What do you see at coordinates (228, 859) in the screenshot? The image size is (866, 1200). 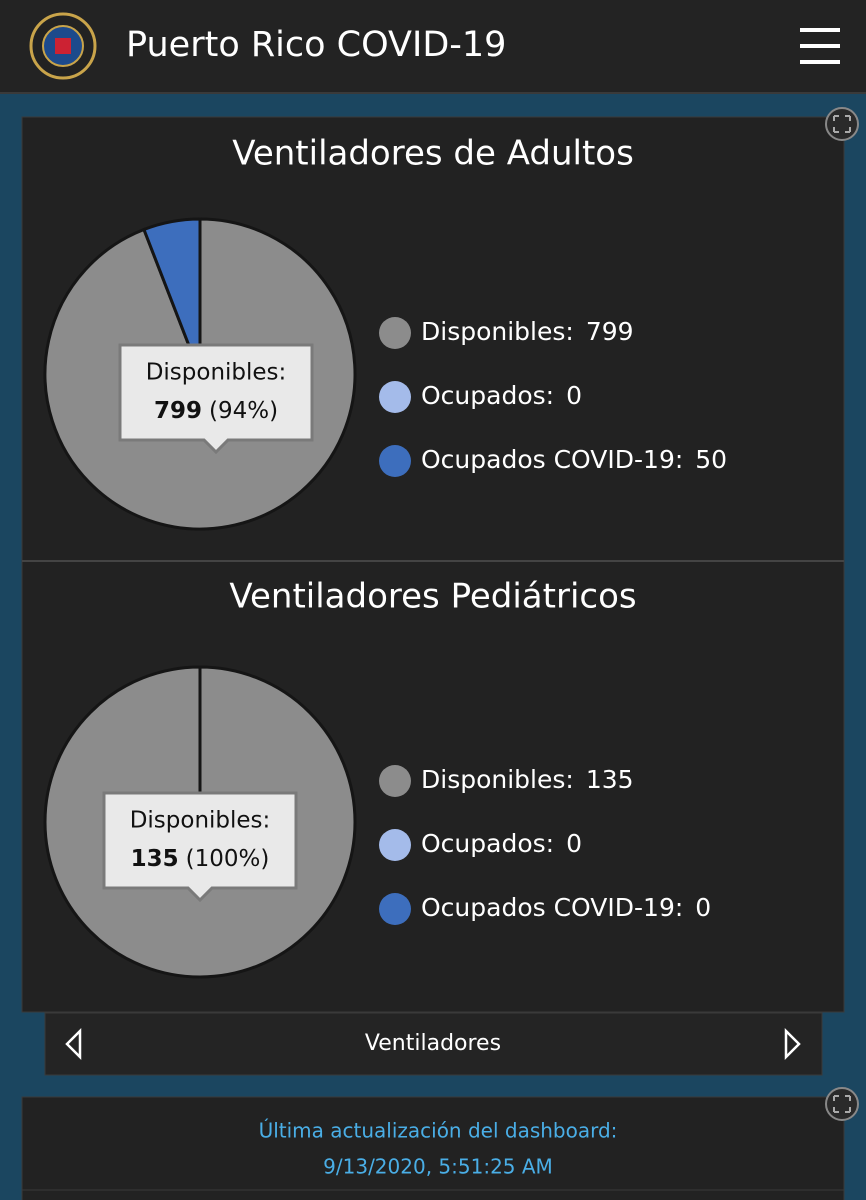 I see `tooltip-percent: (100%)` at bounding box center [228, 859].